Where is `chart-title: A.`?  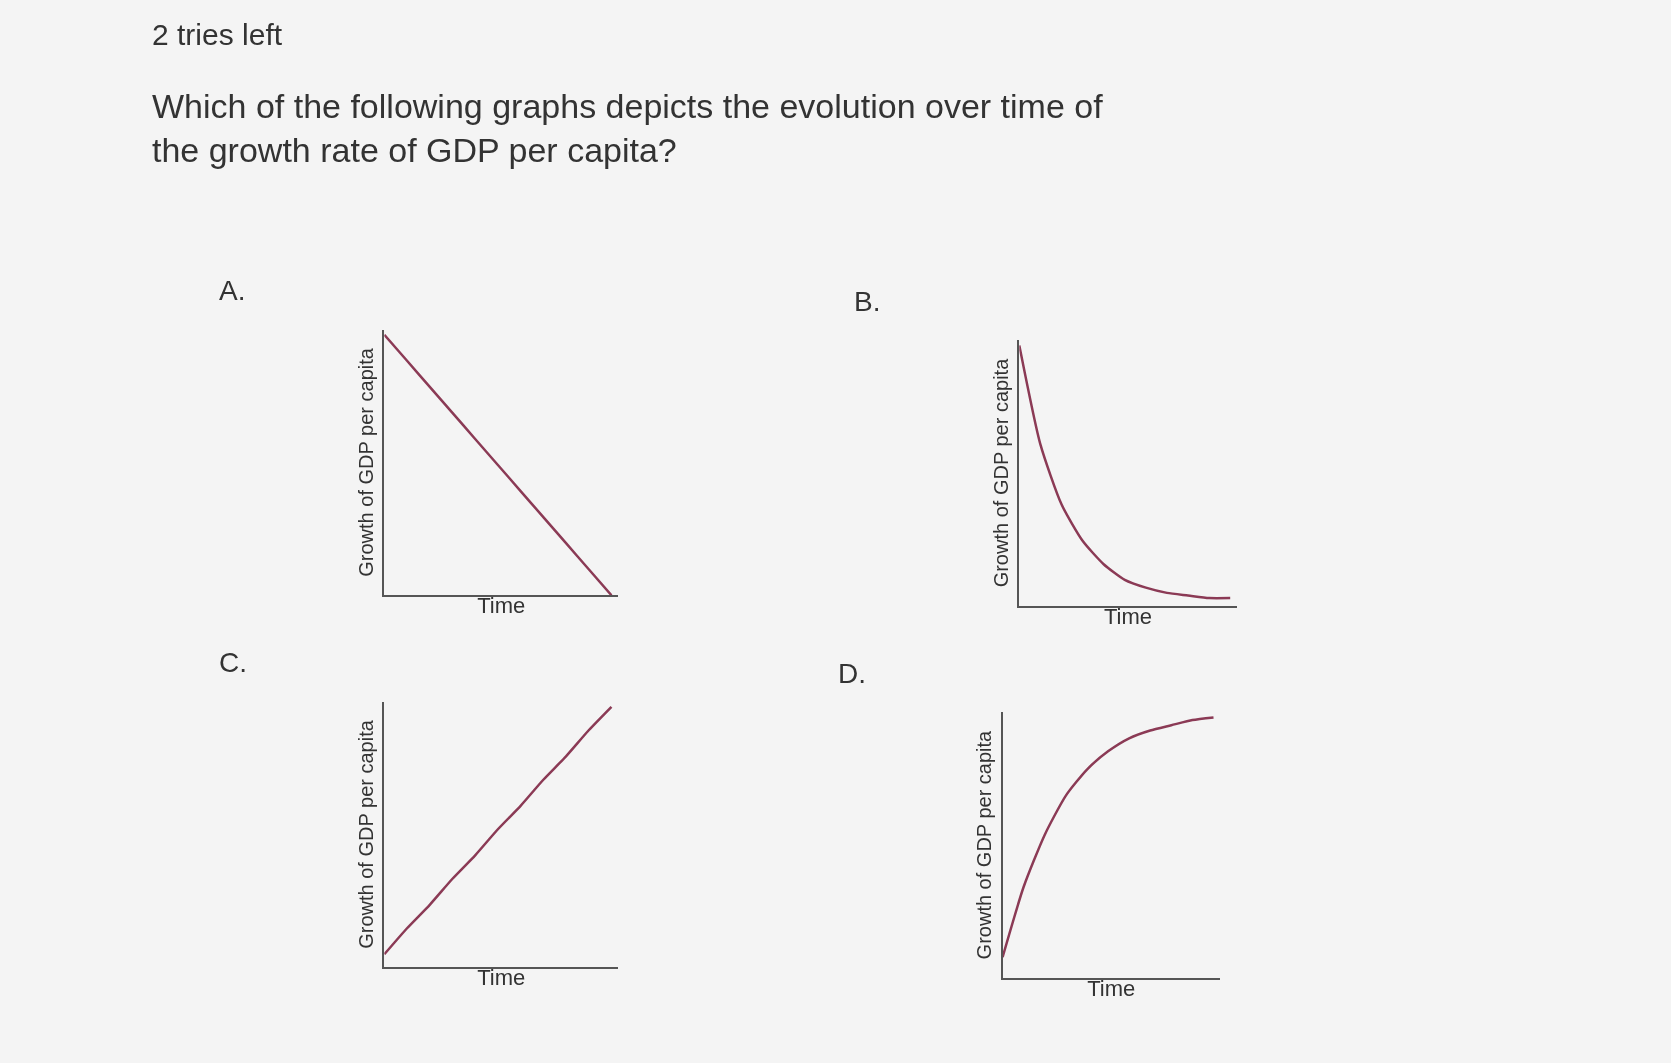 chart-title: A. is located at coordinates (232, 290).